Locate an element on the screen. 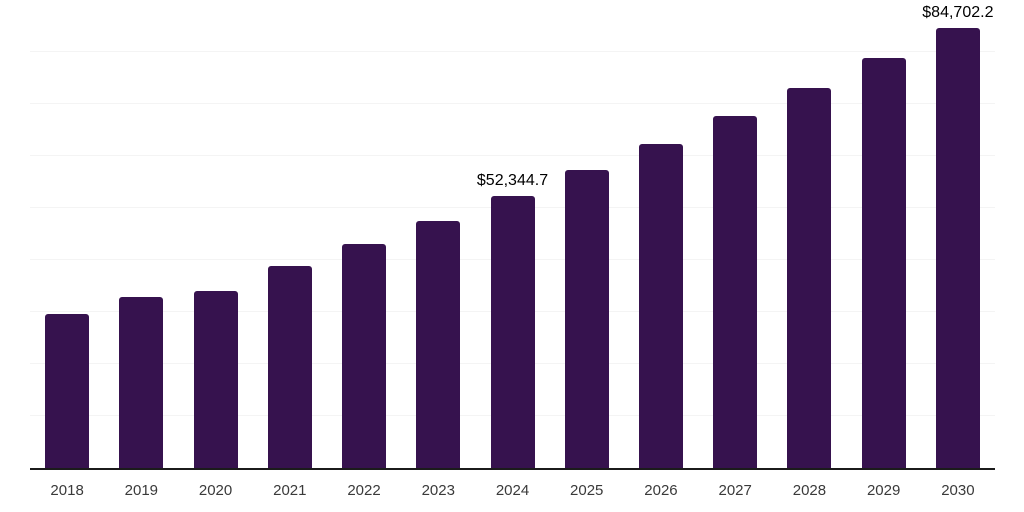 This screenshot has width=1024, height=512. x-tick-2026: 2026 is located at coordinates (661, 490).